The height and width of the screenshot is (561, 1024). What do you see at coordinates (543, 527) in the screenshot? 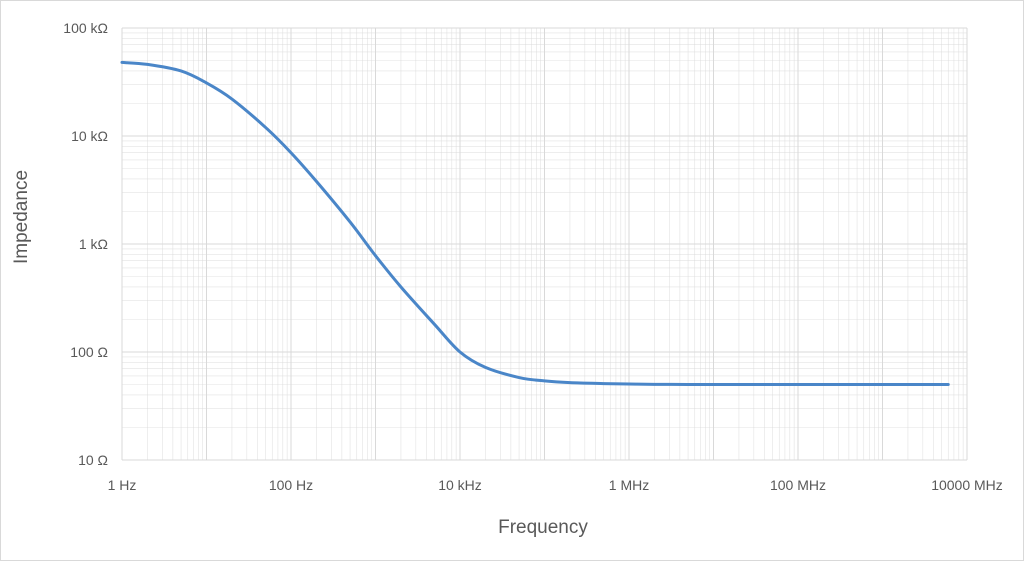
I see `x-axis-title: Frequency` at bounding box center [543, 527].